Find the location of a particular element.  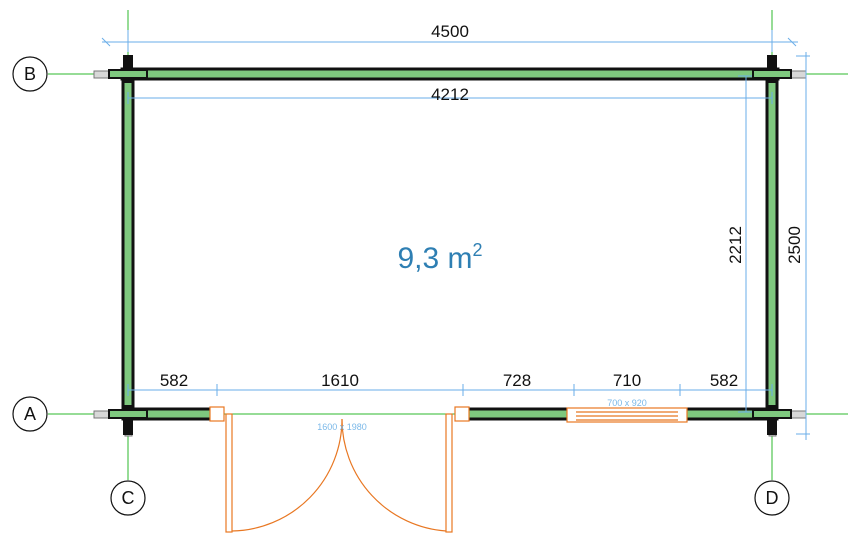

grid-bubble-a: A is located at coordinates (30, 414).